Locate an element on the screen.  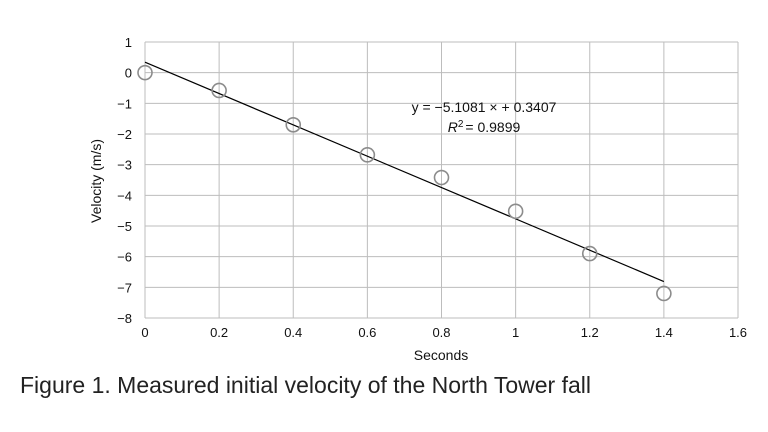
r-squared-label: R2 = 0.9899 is located at coordinates (484, 127).